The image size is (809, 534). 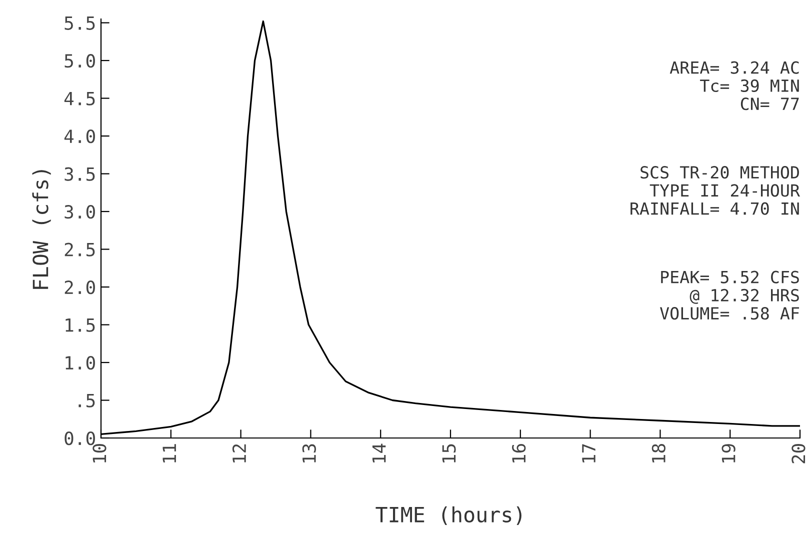 I want to click on y-tick-label: 5.0, so click(x=79, y=61).